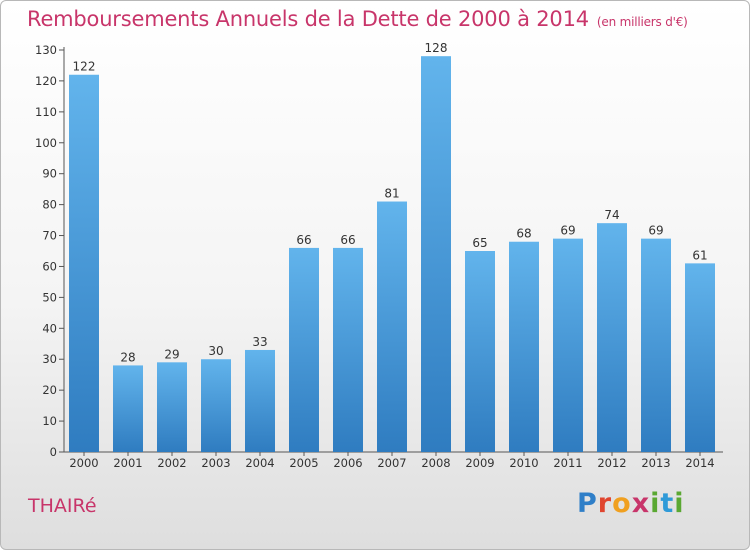 The width and height of the screenshot is (750, 550). What do you see at coordinates (259, 463) in the screenshot?
I see `x-tick-label: 2004` at bounding box center [259, 463].